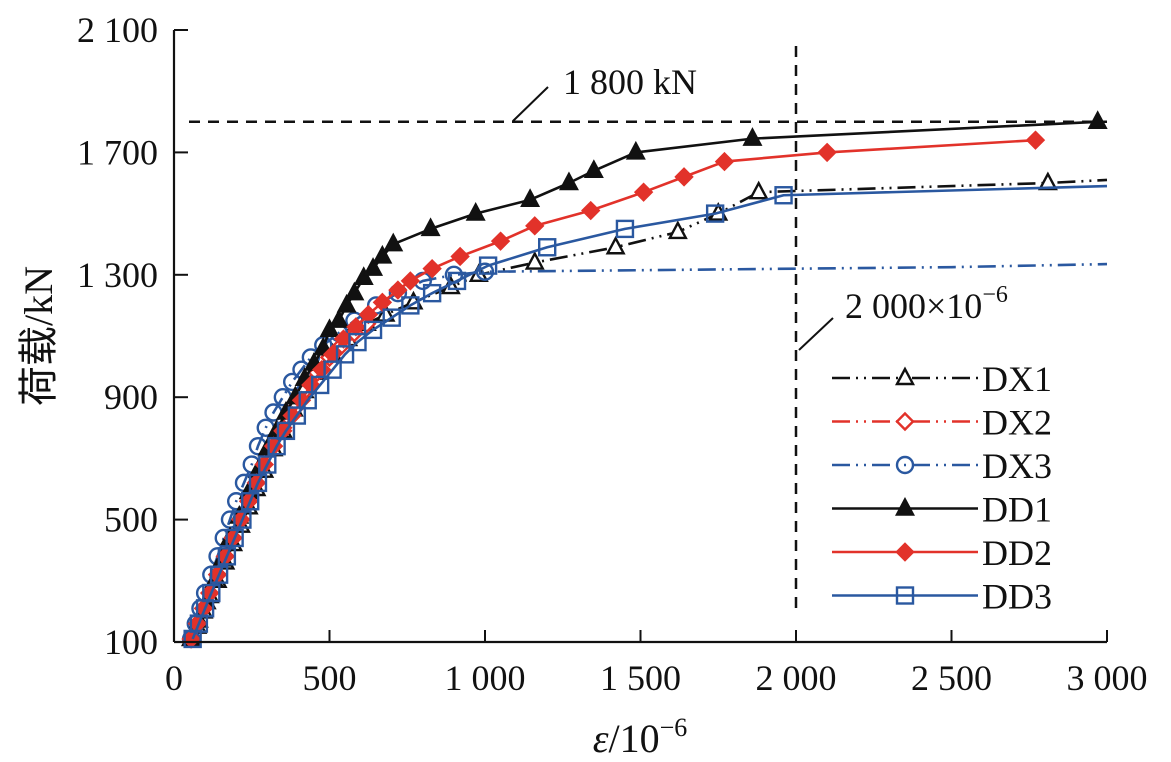  I want to click on x-axis-title-exp: −6, so click(674, 727).